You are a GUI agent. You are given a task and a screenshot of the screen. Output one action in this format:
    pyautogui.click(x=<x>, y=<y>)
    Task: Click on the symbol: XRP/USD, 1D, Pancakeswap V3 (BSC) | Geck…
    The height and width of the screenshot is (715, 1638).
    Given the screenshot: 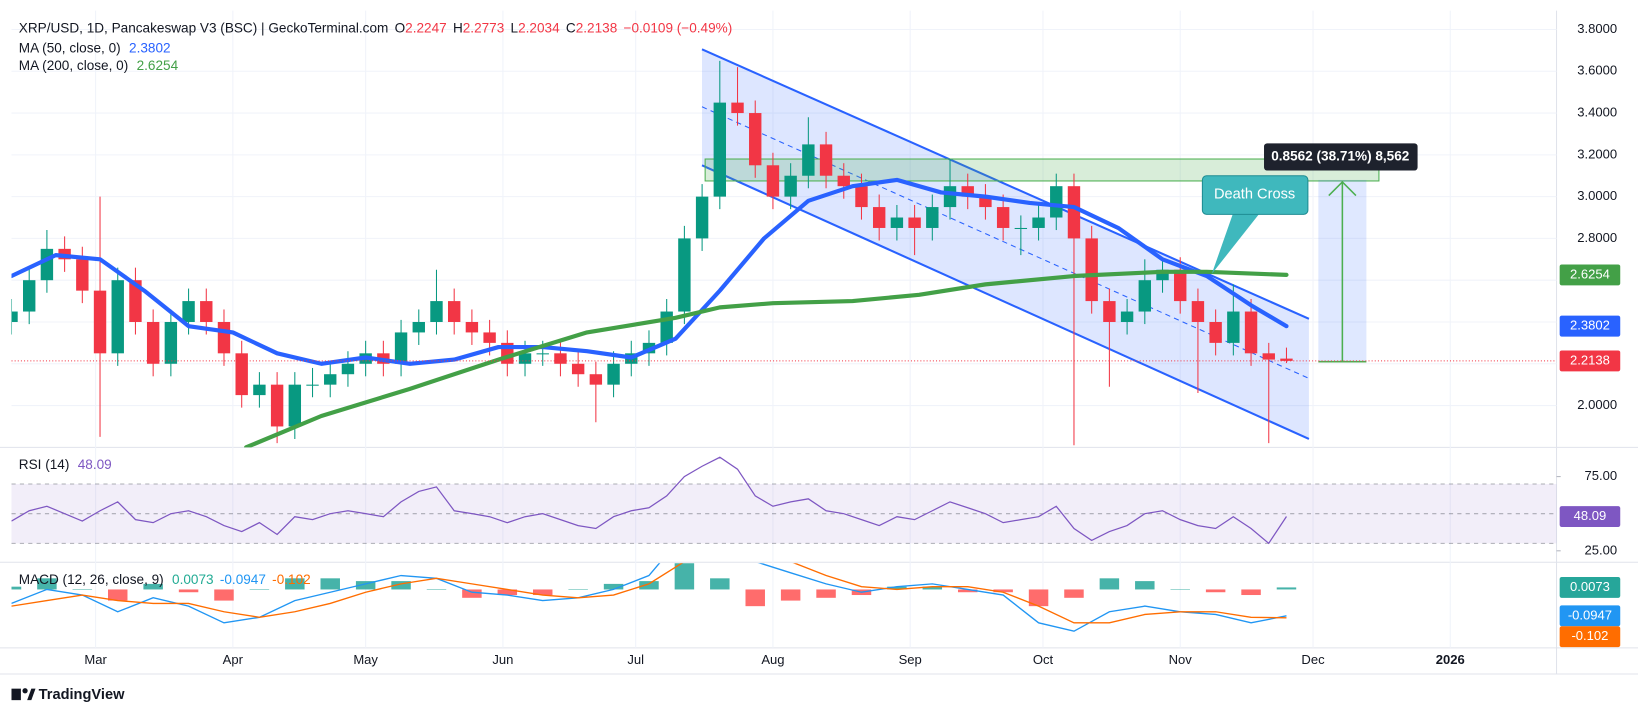 What is the action you would take?
    pyautogui.click(x=204, y=27)
    